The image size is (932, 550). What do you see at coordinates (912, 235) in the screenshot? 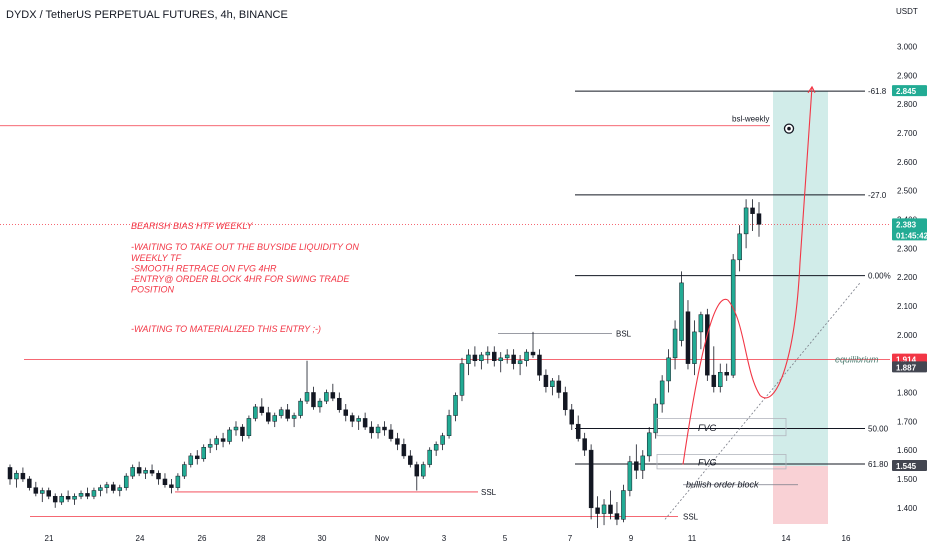
I see `price-tag-countdown: 01:45:42` at bounding box center [912, 235].